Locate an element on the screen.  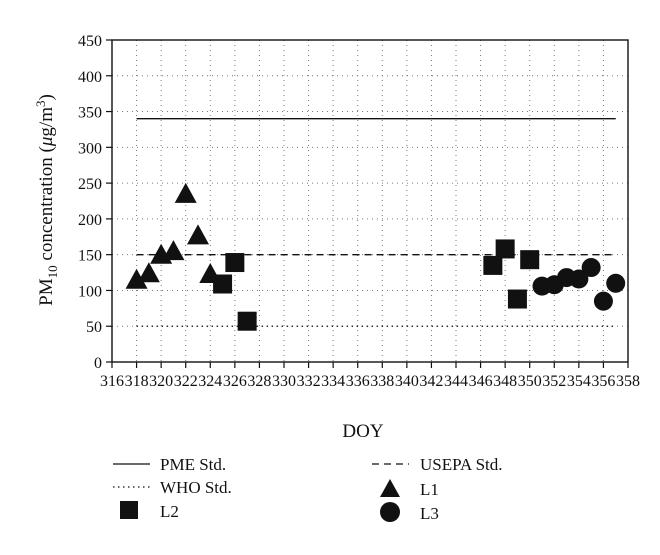
legend-label-pme: PME Std. is located at coordinates (193, 464).